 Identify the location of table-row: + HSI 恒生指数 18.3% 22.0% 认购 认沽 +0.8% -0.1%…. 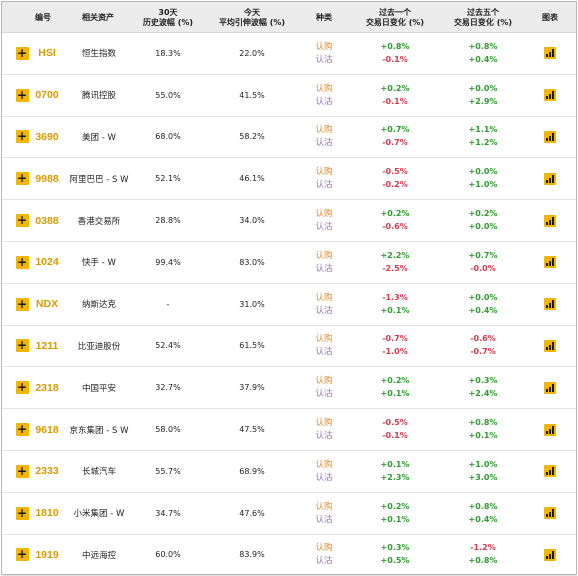
(289, 54).